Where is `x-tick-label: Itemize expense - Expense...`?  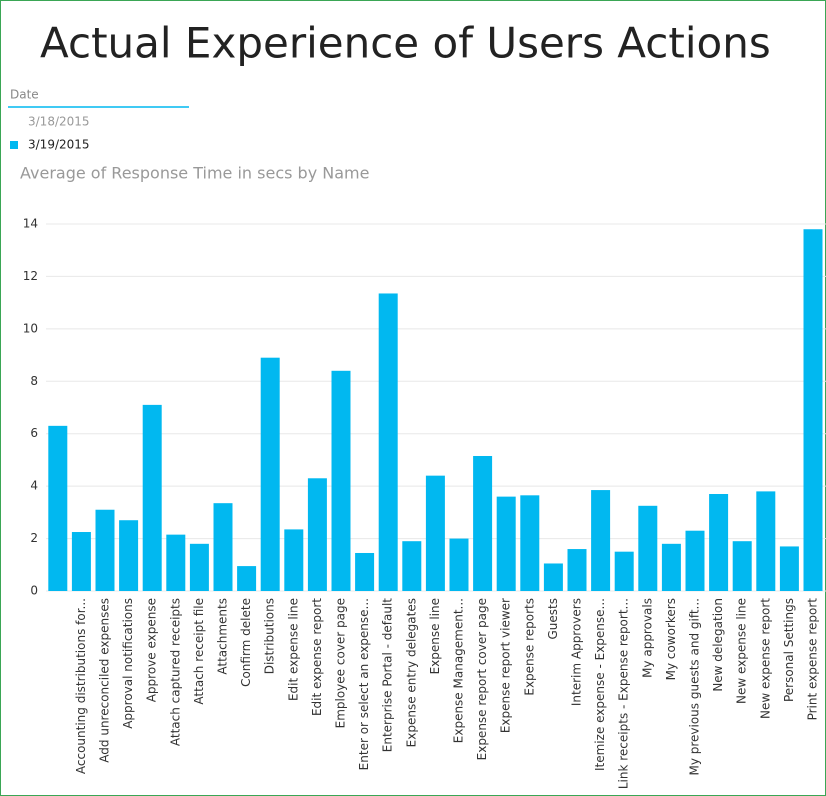
x-tick-label: Itemize expense - Expense... is located at coordinates (600, 684).